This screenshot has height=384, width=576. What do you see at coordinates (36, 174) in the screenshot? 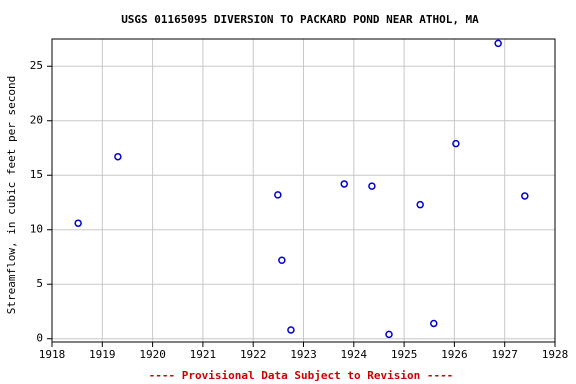
I see `y-tick-label: 15` at bounding box center [36, 174].